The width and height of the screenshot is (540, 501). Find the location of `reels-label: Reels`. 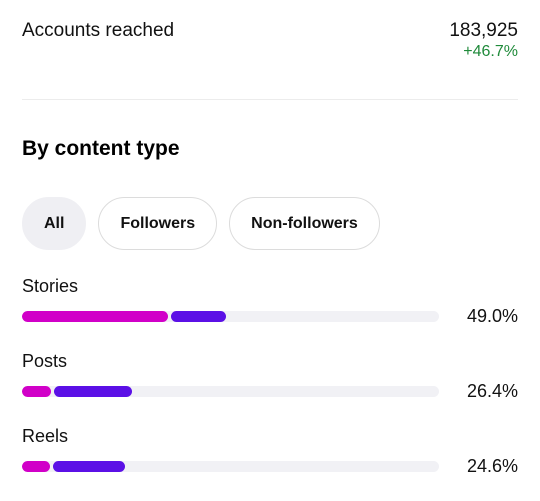

reels-label: Reels is located at coordinates (45, 436).